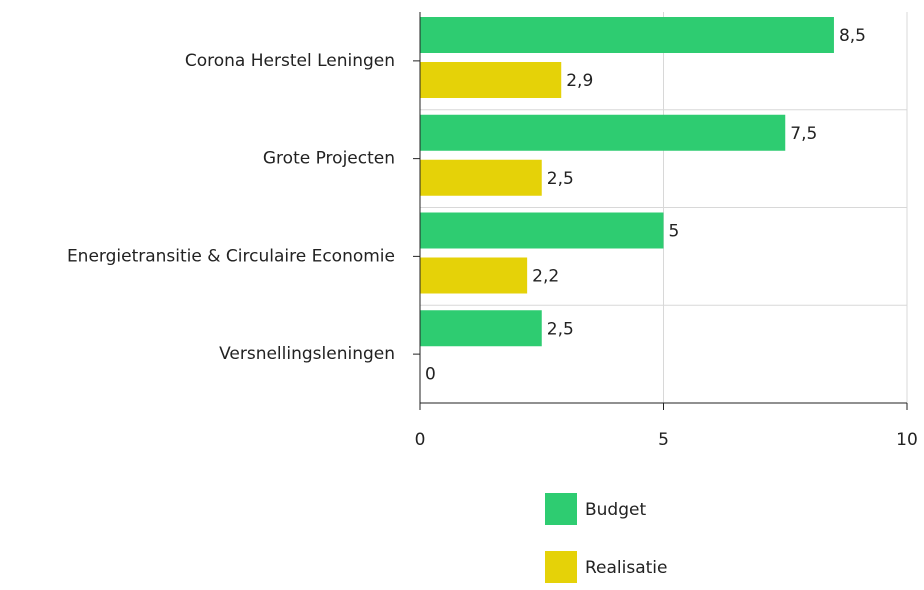 Image resolution: width=924 pixels, height=590 pixels. I want to click on y-tick-label: Grote Projecten, so click(329, 159).